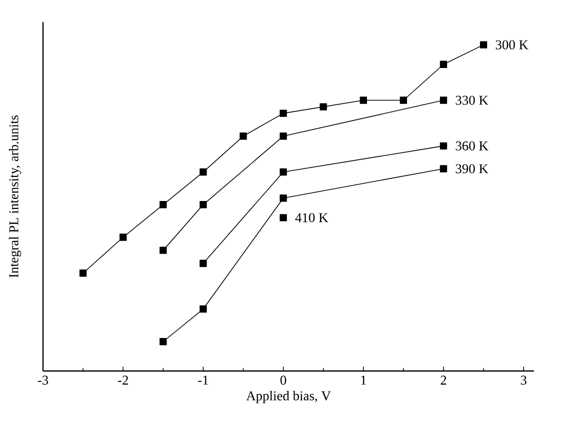 The image size is (566, 437). I want to click on series-label: 360 K, so click(472, 145).